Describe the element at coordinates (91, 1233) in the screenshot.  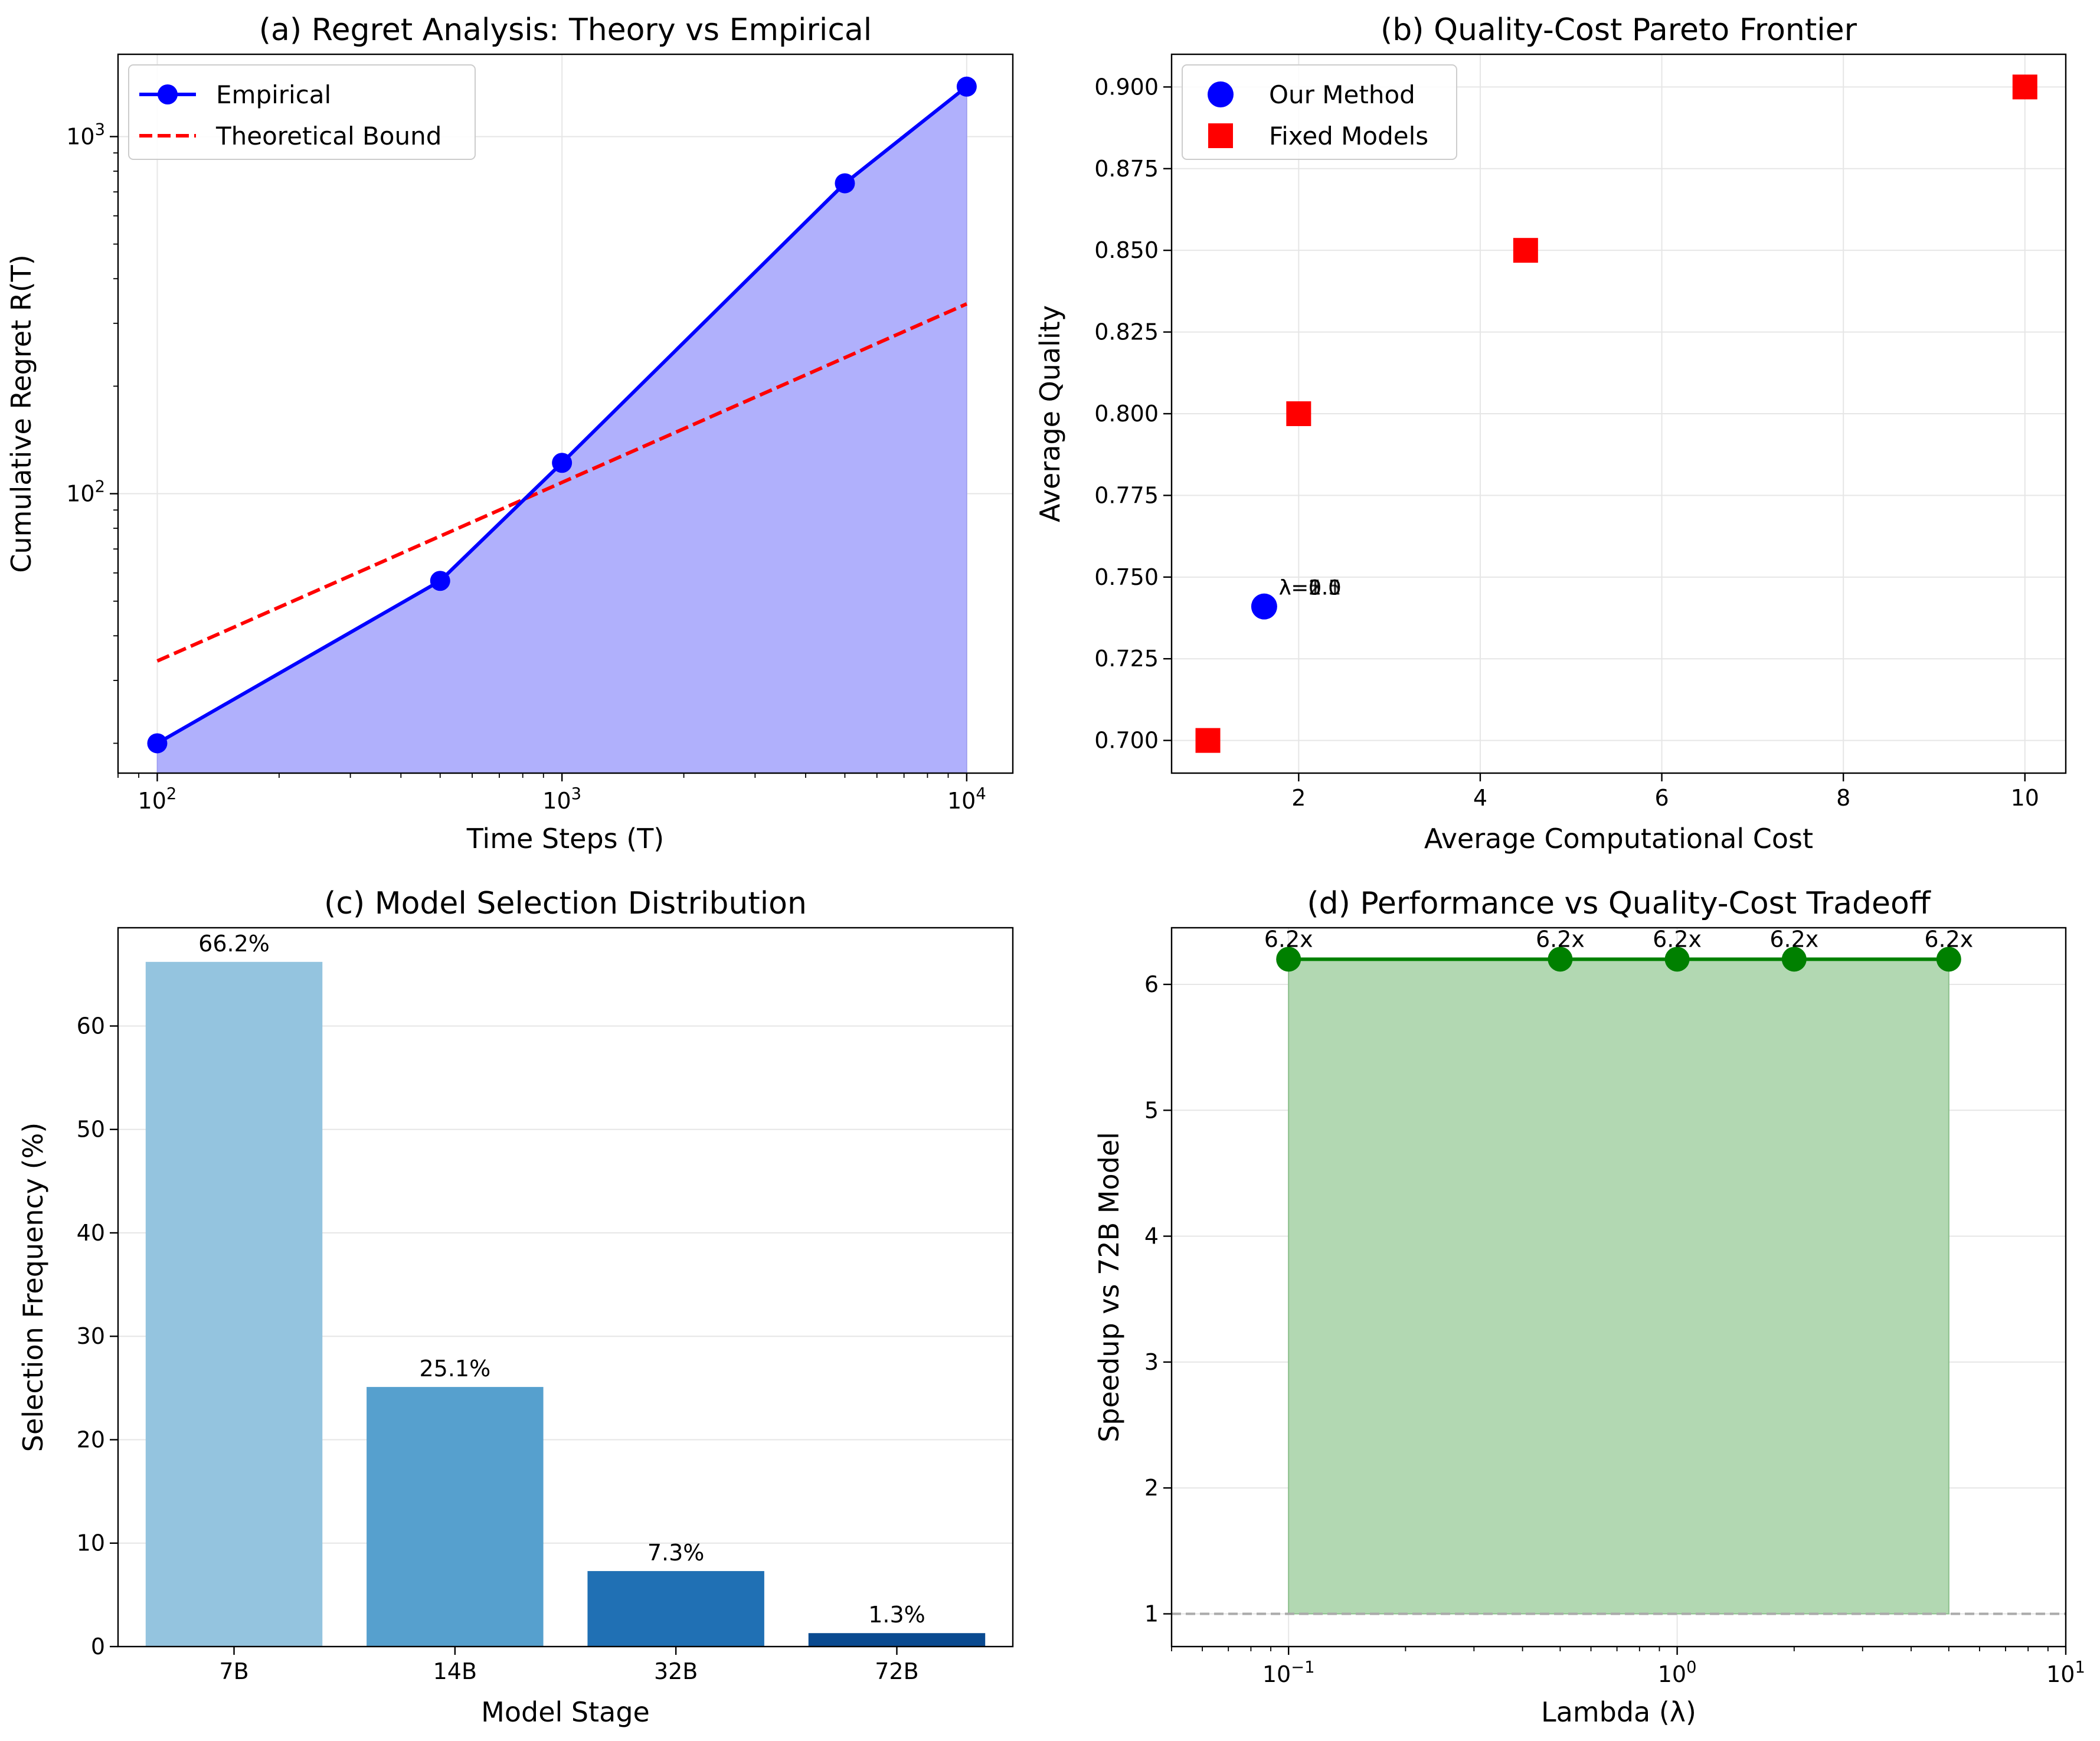
I see `y-tick-label: 40` at that location.